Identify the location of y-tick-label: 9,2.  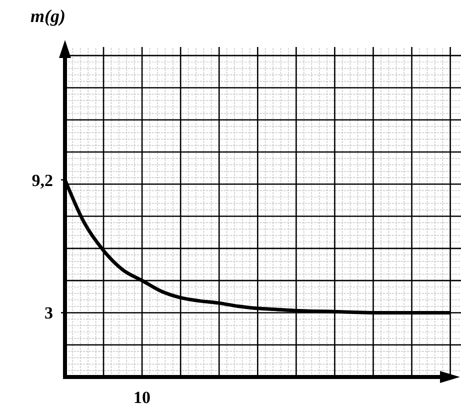
(42, 180).